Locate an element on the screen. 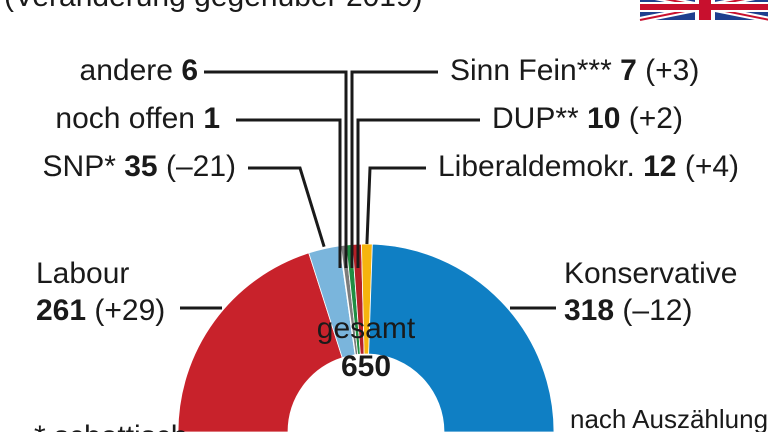  label-libdem-value: 12 is located at coordinates (659, 166).